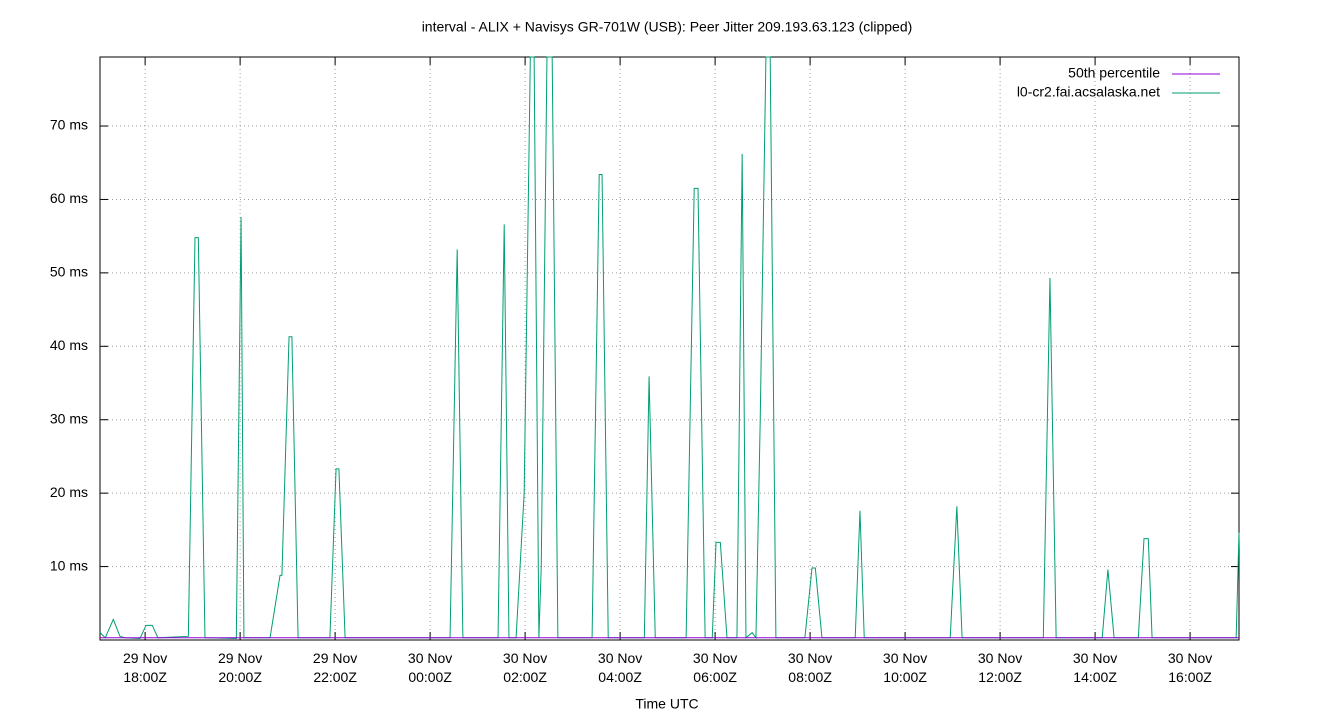  Describe the element at coordinates (666, 704) in the screenshot. I see `x-axis-label: Time UTC` at that location.